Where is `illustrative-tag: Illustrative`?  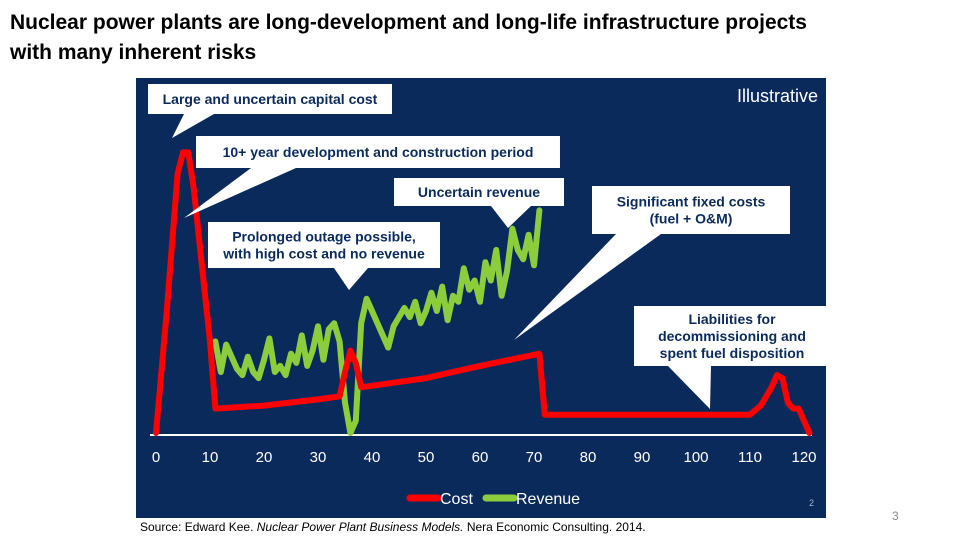 illustrative-tag: Illustrative is located at coordinates (777, 96).